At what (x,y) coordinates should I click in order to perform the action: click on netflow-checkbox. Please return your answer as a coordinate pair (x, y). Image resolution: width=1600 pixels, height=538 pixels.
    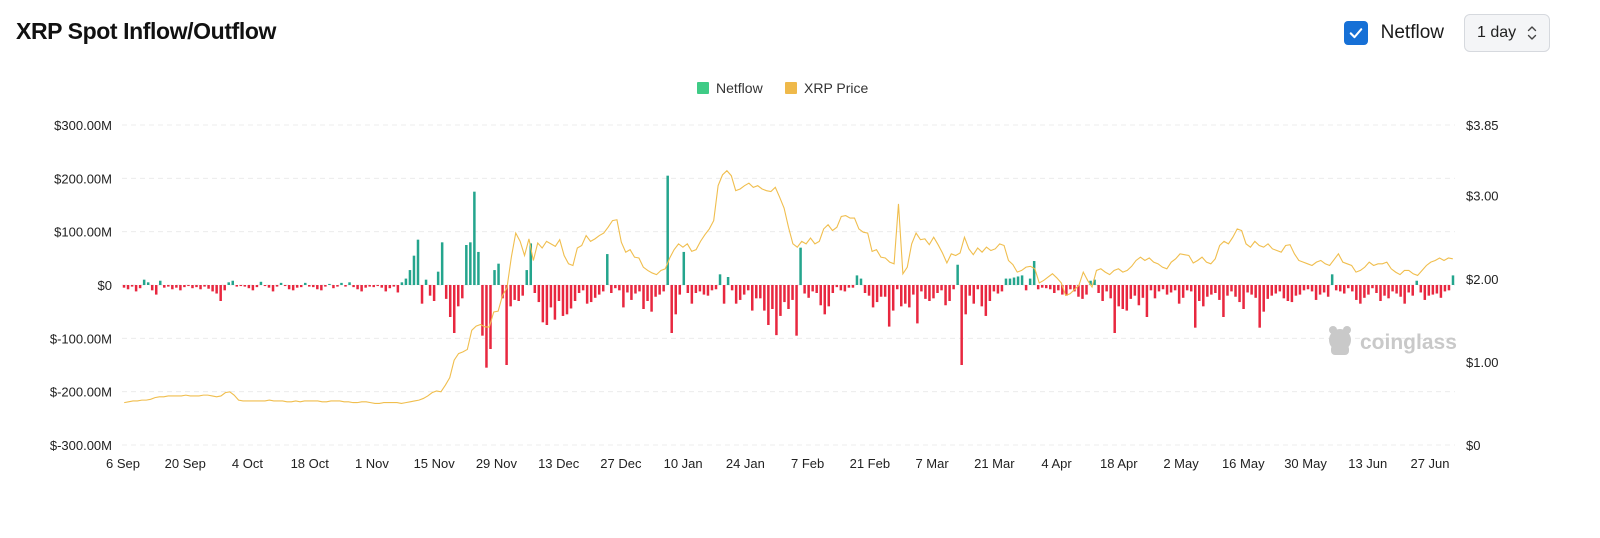
    Looking at the image, I should click on (1355, 33).